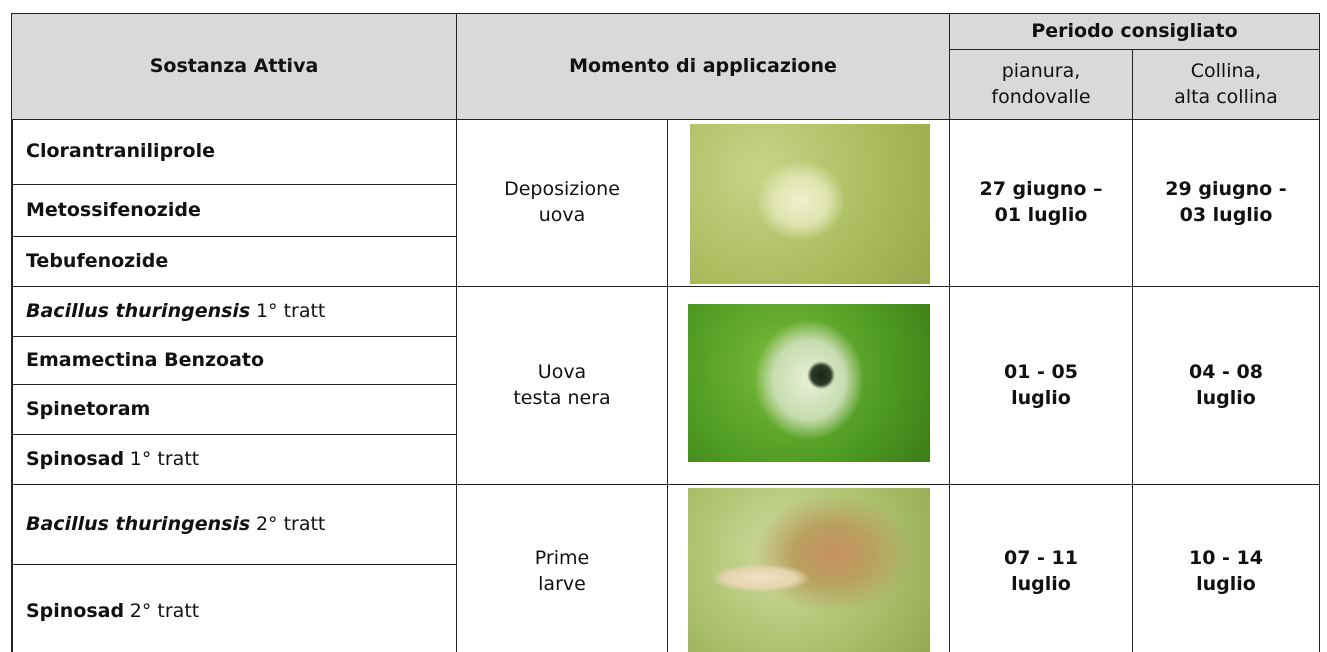  I want to click on date-cell: 07 - 11 luglio, so click(1041, 568).